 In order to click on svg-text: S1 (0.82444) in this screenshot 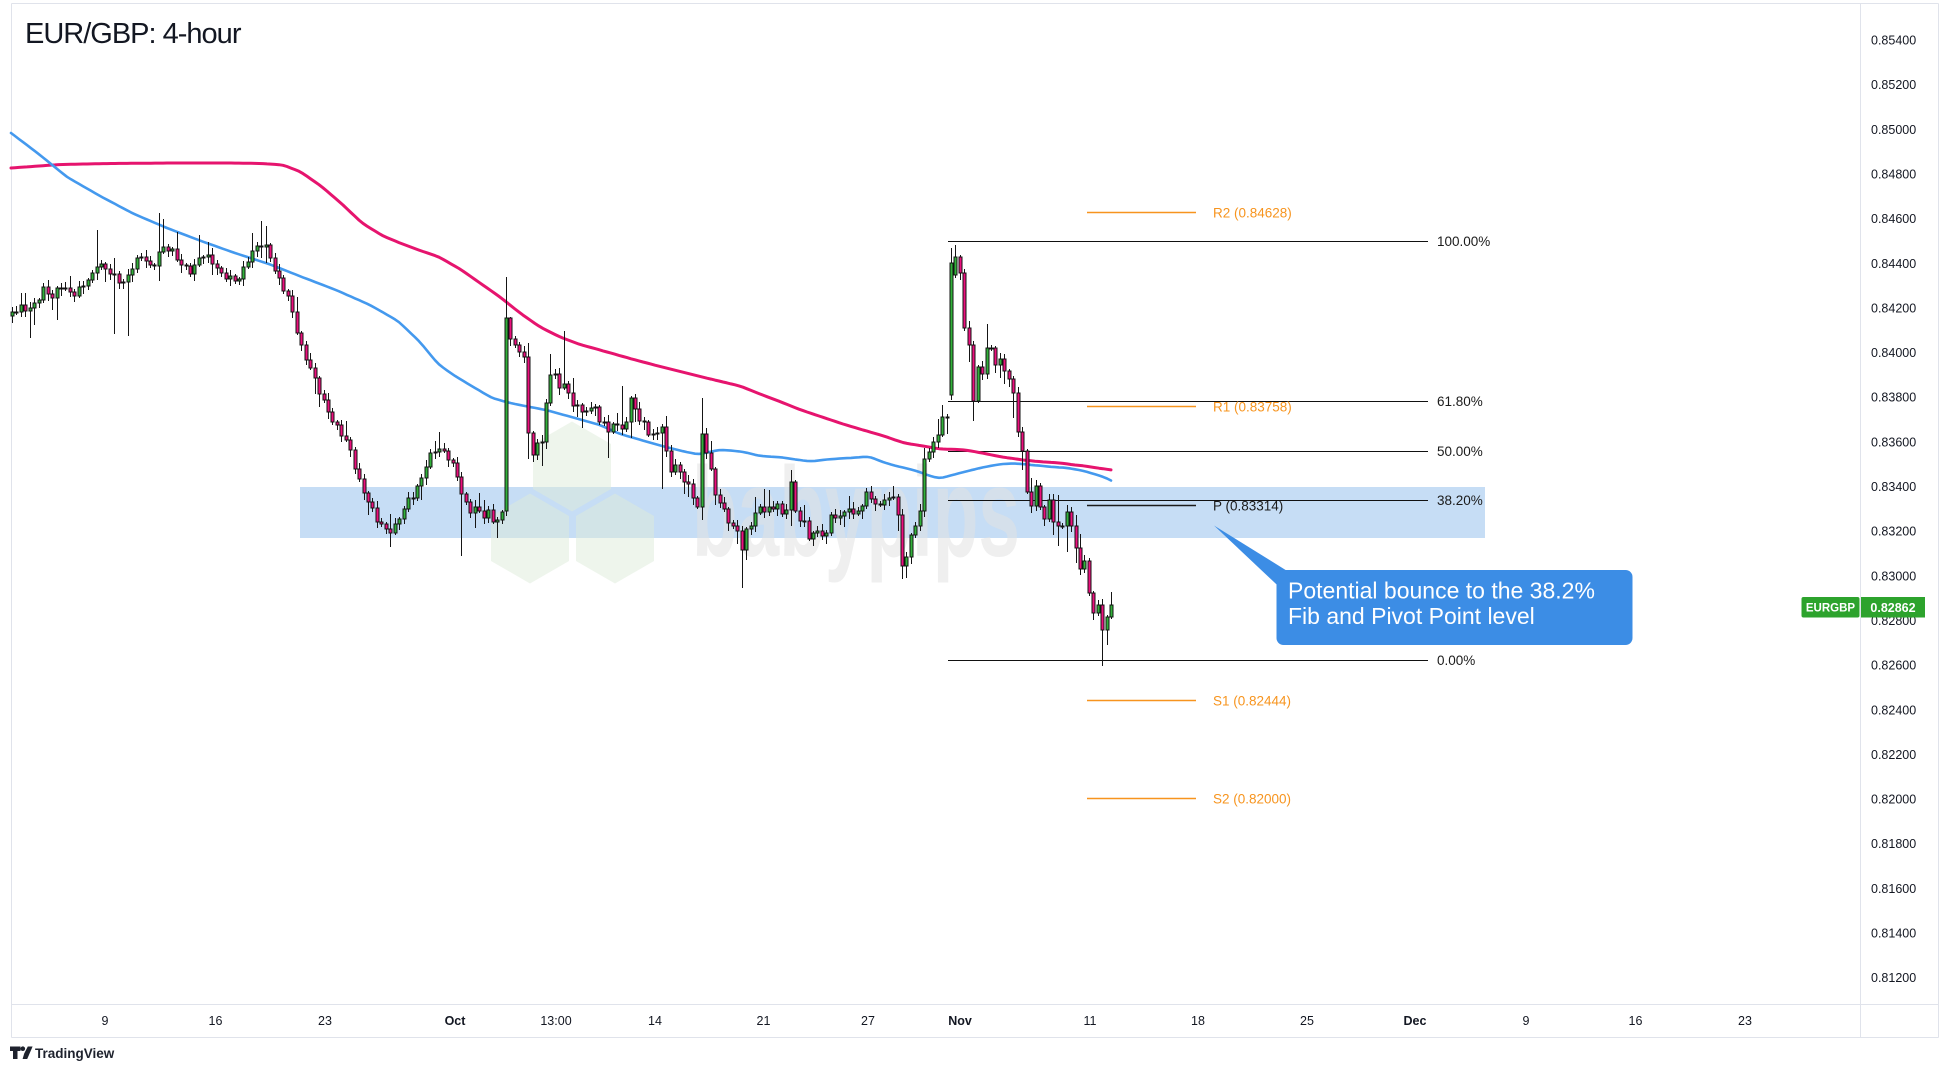, I will do `click(1252, 700)`.